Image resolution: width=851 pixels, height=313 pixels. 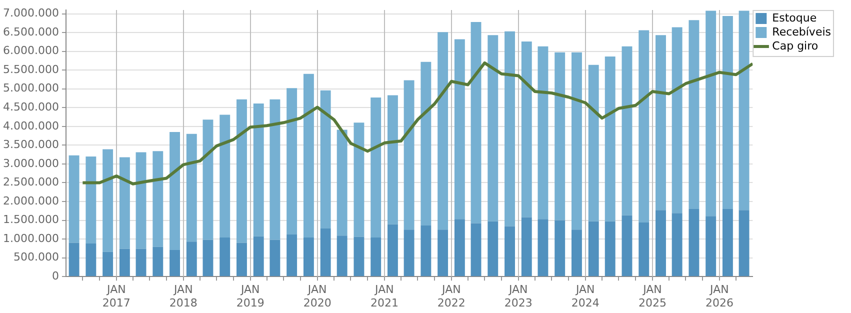 What do you see at coordinates (183, 296) in the screenshot?
I see `x-tick-label: JAN 2018` at bounding box center [183, 296].